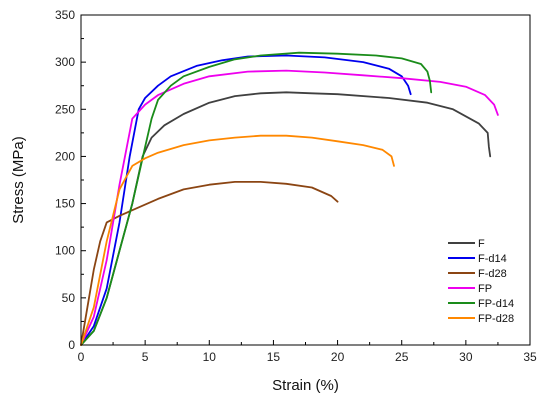 The height and width of the screenshot is (403, 550). I want to click on y-tick-label: 150, so click(65, 204).